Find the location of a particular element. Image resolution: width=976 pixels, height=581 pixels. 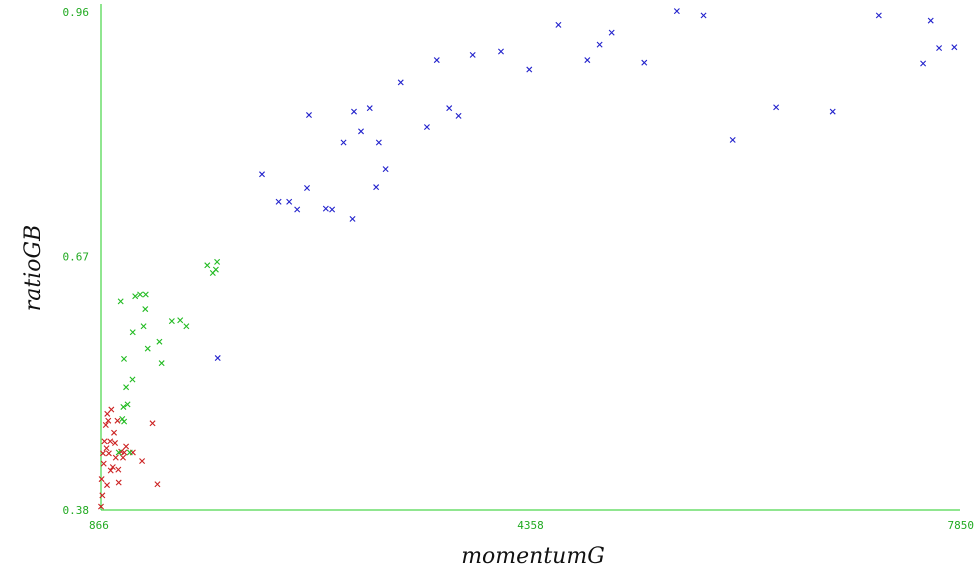

x-tick-label-right: 7850 is located at coordinates (961, 525).